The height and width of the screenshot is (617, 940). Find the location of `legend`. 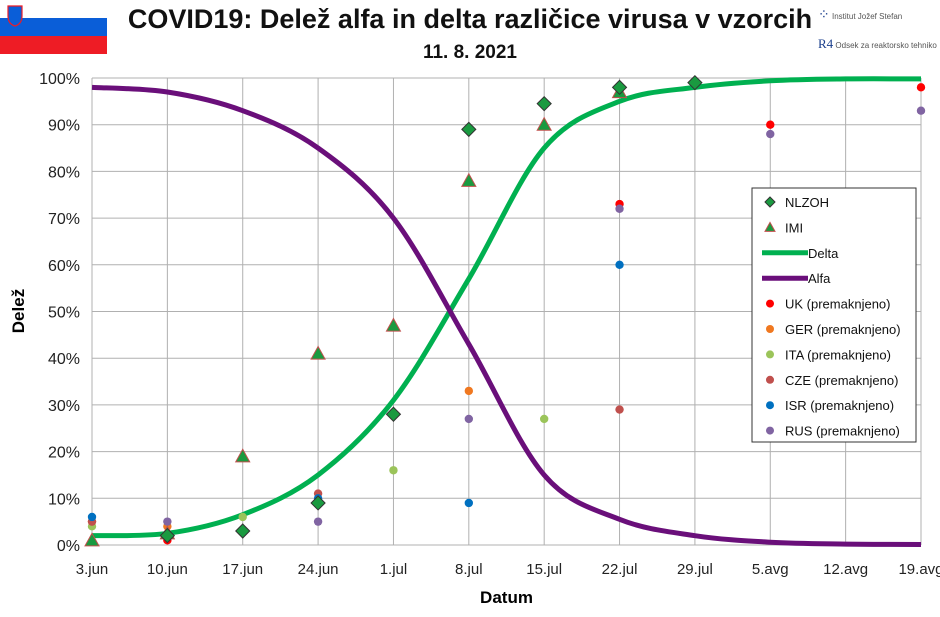

legend is located at coordinates (834, 315).